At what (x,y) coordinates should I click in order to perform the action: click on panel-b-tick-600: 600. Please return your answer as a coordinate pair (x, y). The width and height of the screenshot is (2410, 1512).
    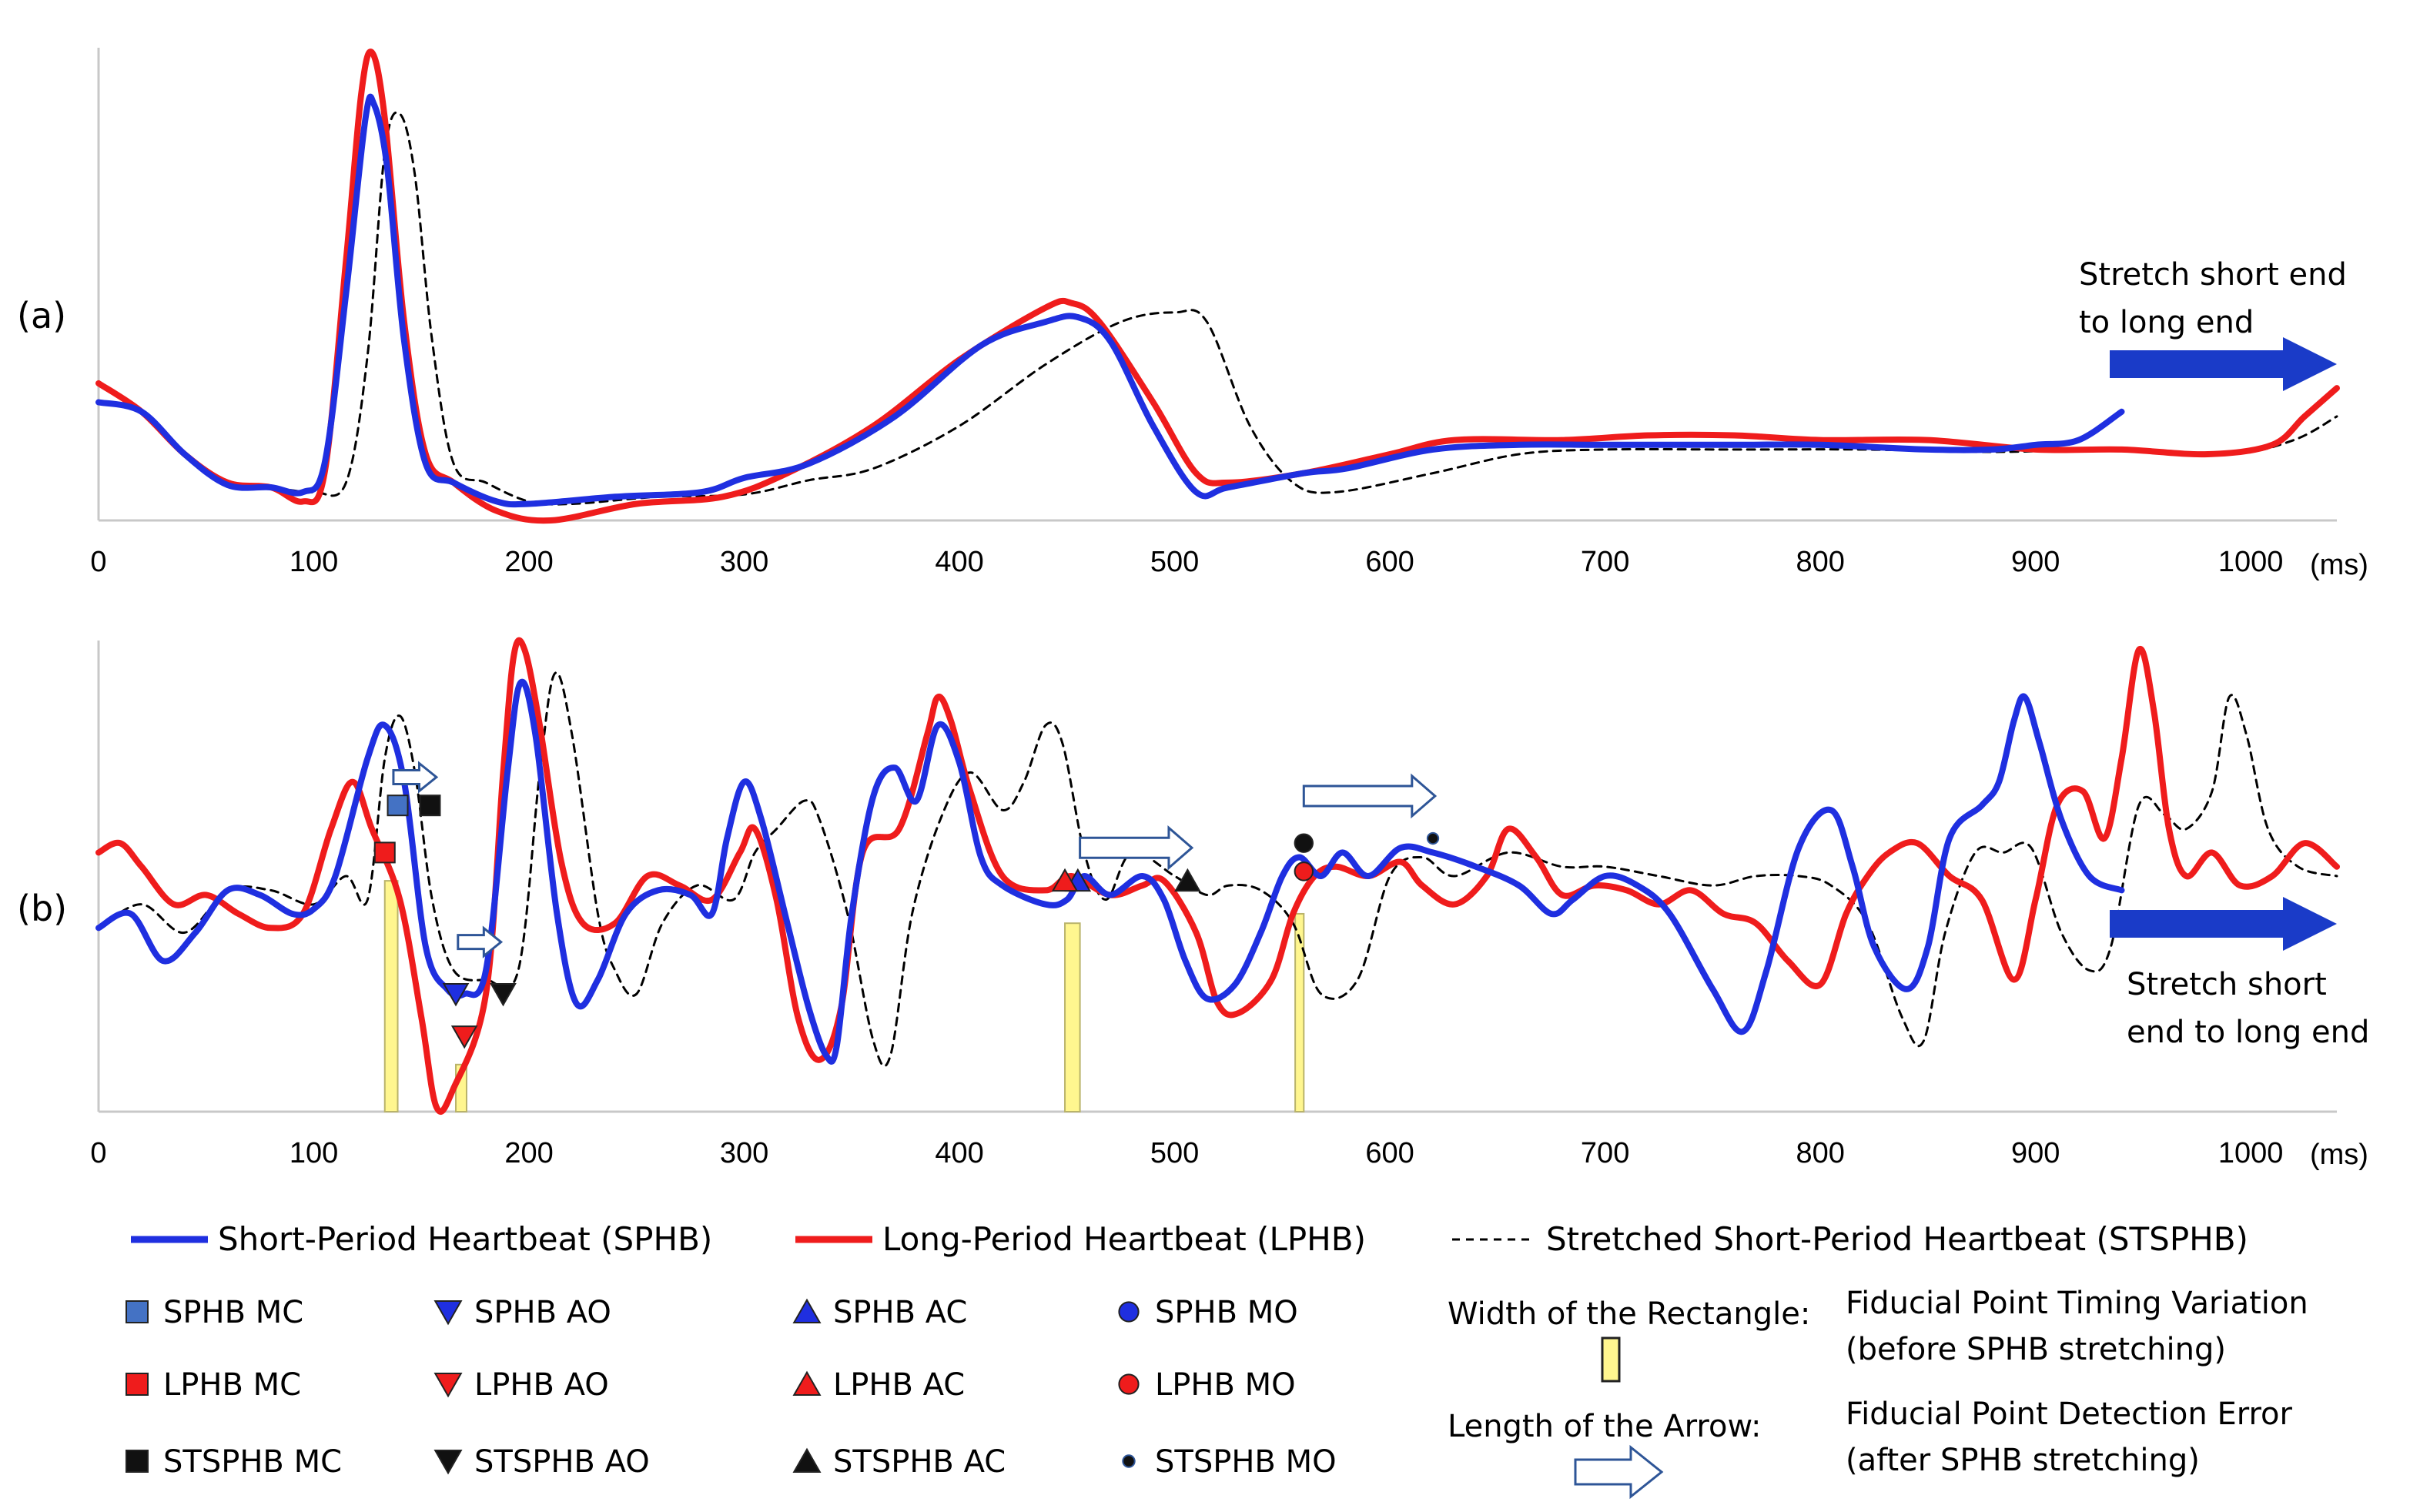
    Looking at the image, I should click on (1390, 1153).